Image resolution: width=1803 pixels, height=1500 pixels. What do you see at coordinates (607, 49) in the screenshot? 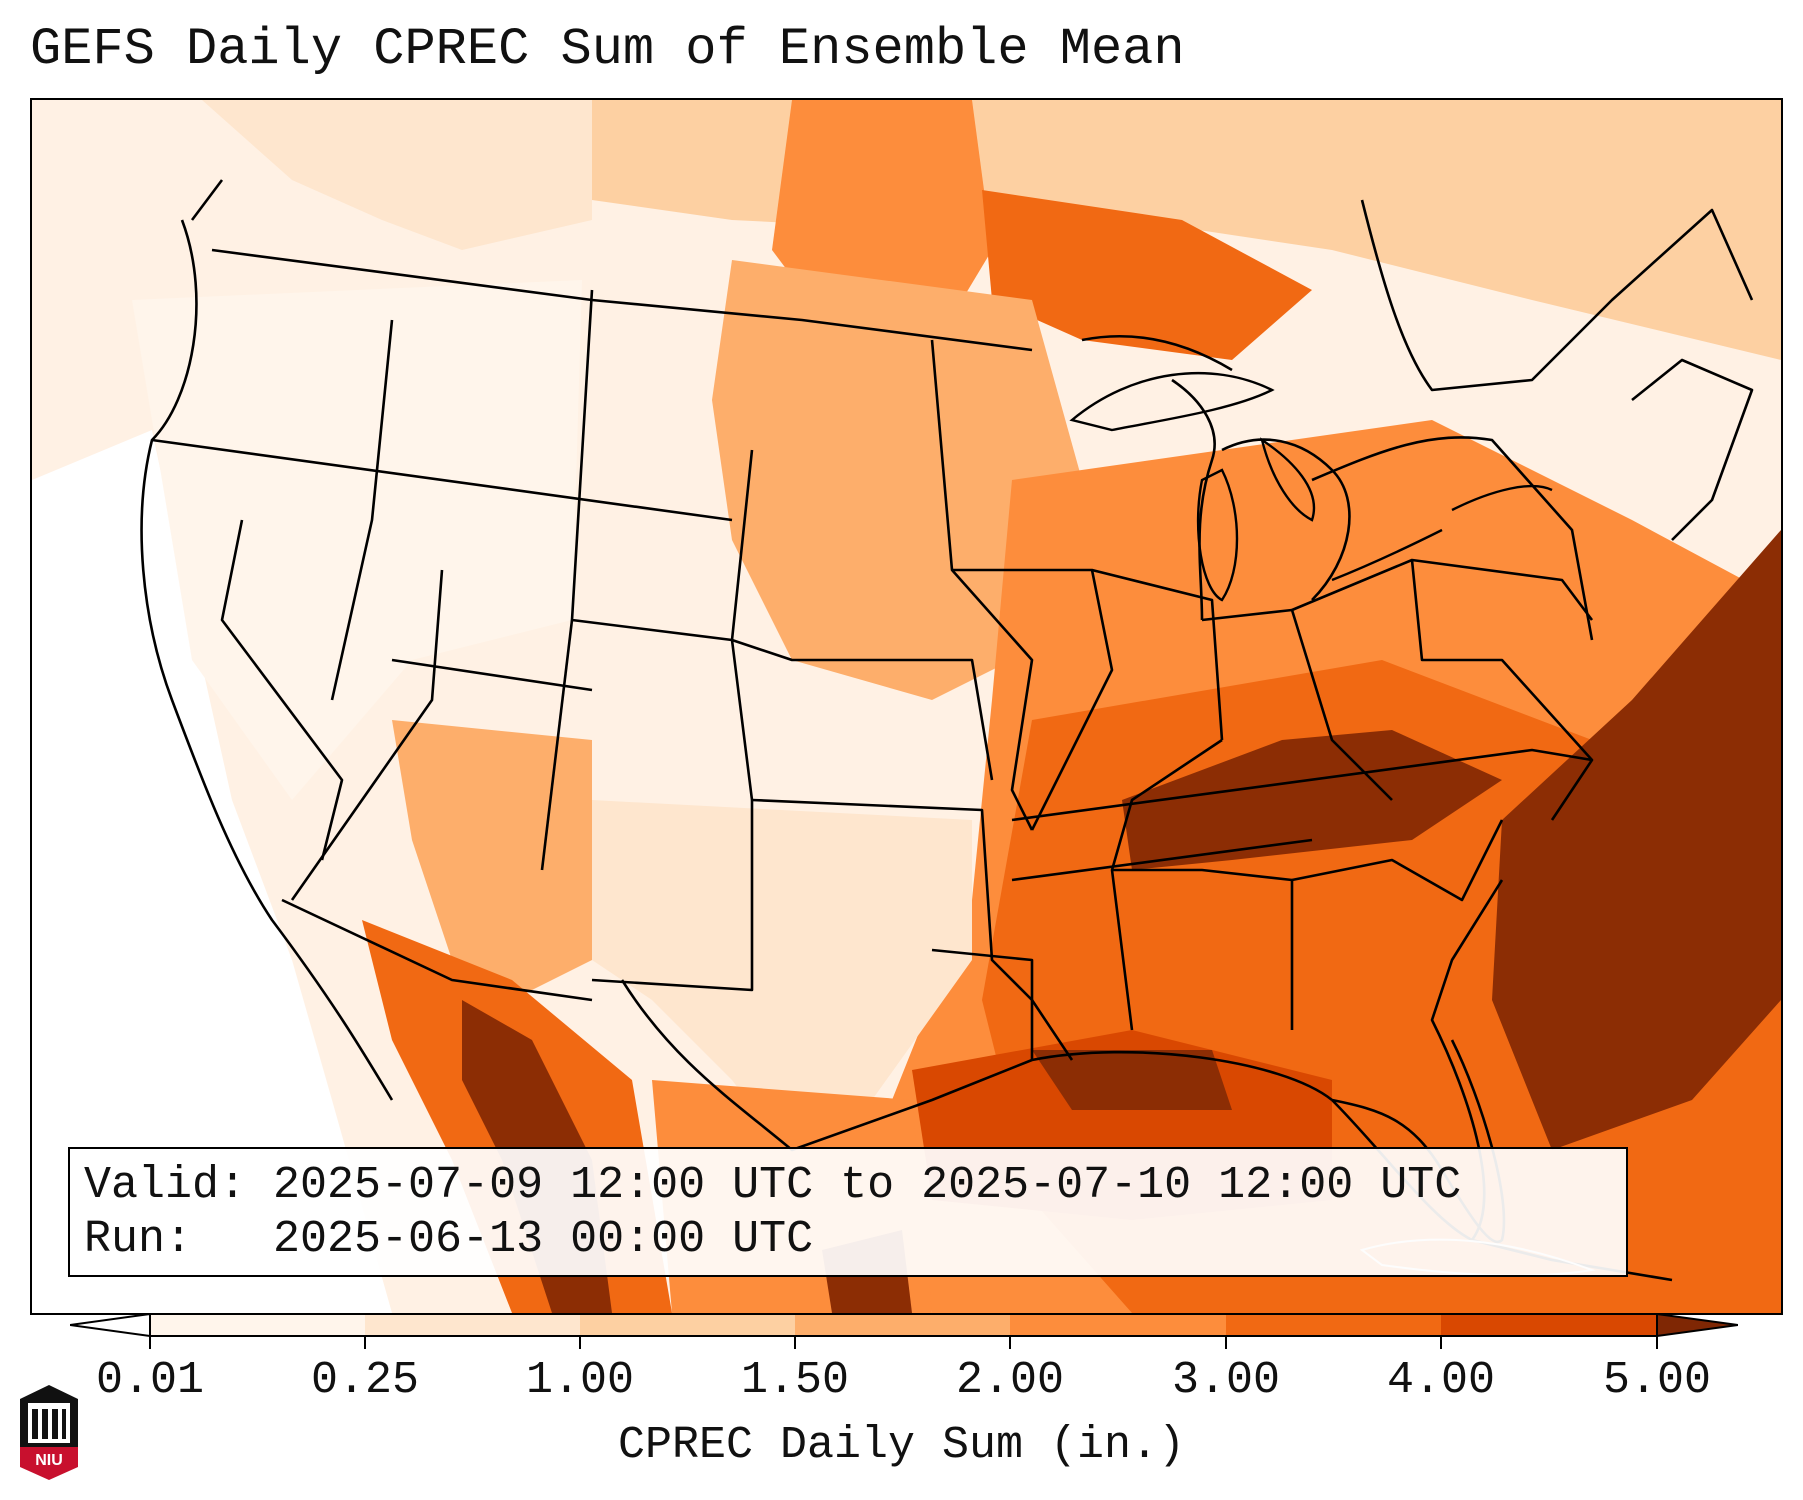
I see `map-title: GEFS Daily CPREC Sum of Ensemble Mean` at bounding box center [607, 49].